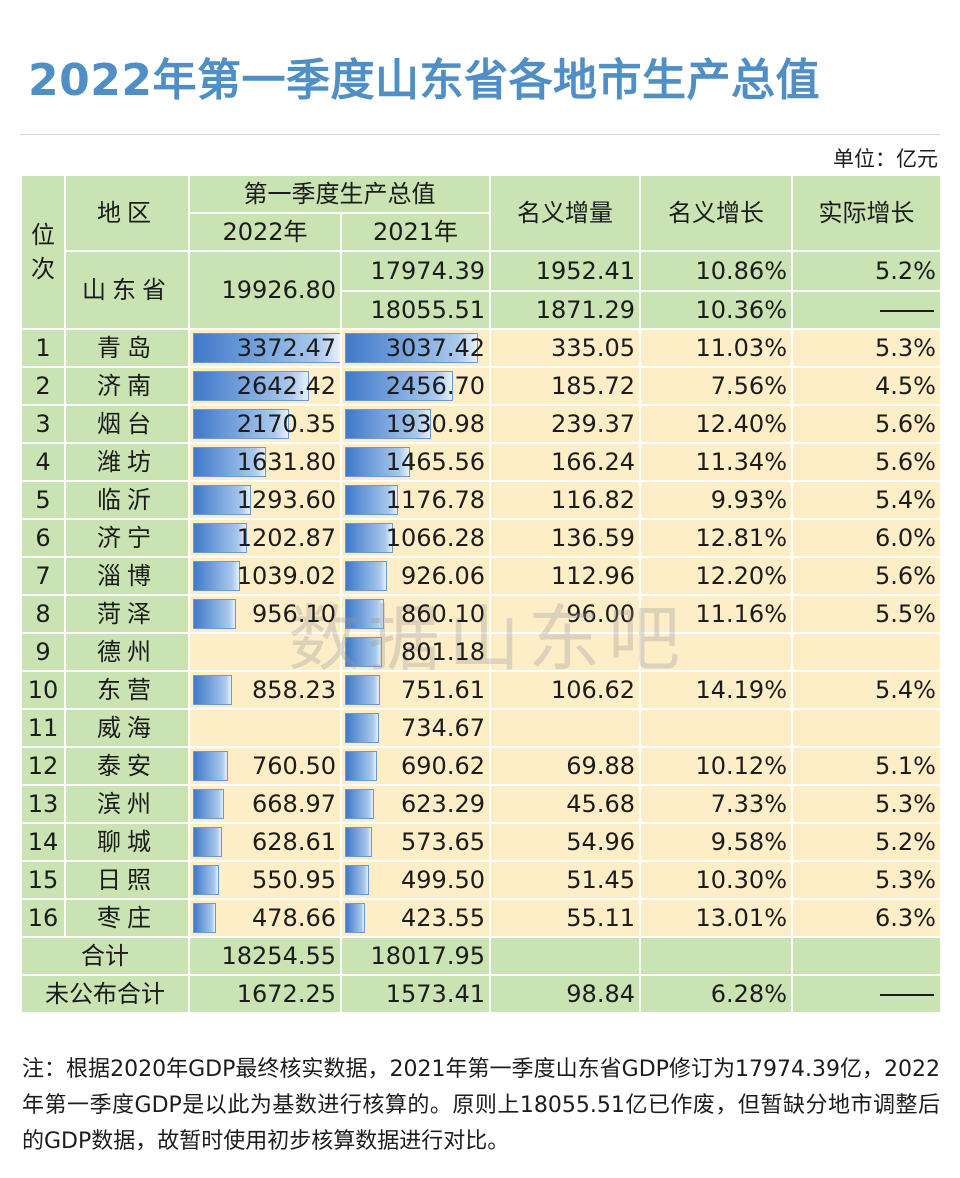 This screenshot has height=1178, width=960. I want to click on city-cell: 枣庄, so click(127, 918).